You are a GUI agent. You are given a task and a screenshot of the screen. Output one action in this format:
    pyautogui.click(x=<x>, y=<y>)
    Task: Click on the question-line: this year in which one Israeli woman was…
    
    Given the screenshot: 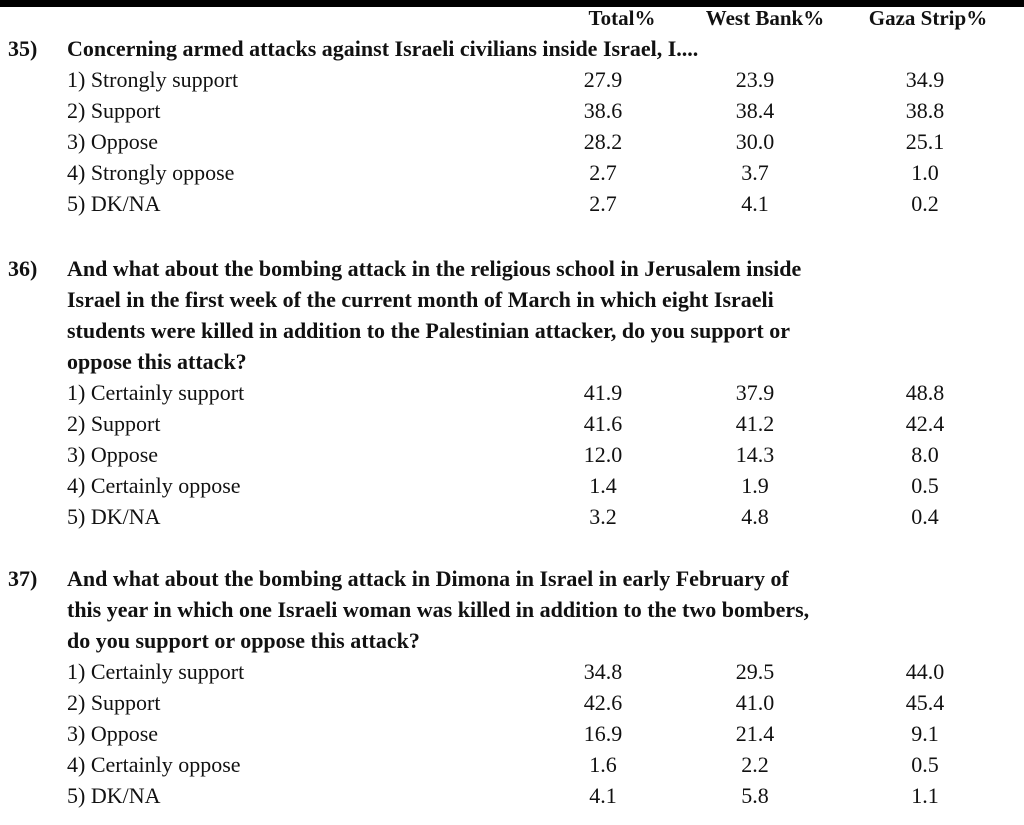 What is the action you would take?
    pyautogui.click(x=512, y=609)
    